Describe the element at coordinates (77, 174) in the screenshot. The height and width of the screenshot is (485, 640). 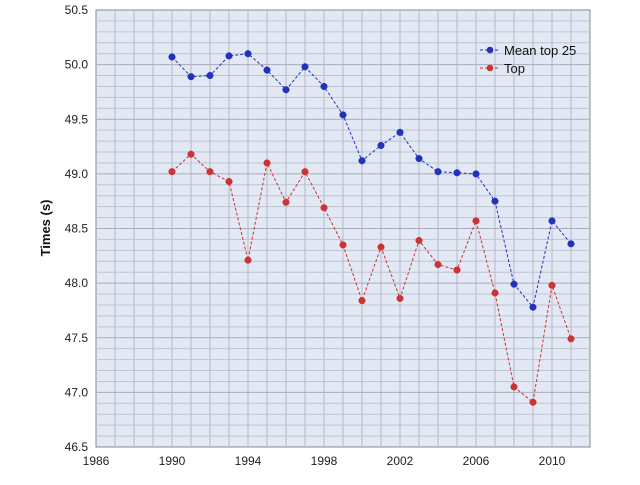
I see `y-tick-label: 49.0` at that location.